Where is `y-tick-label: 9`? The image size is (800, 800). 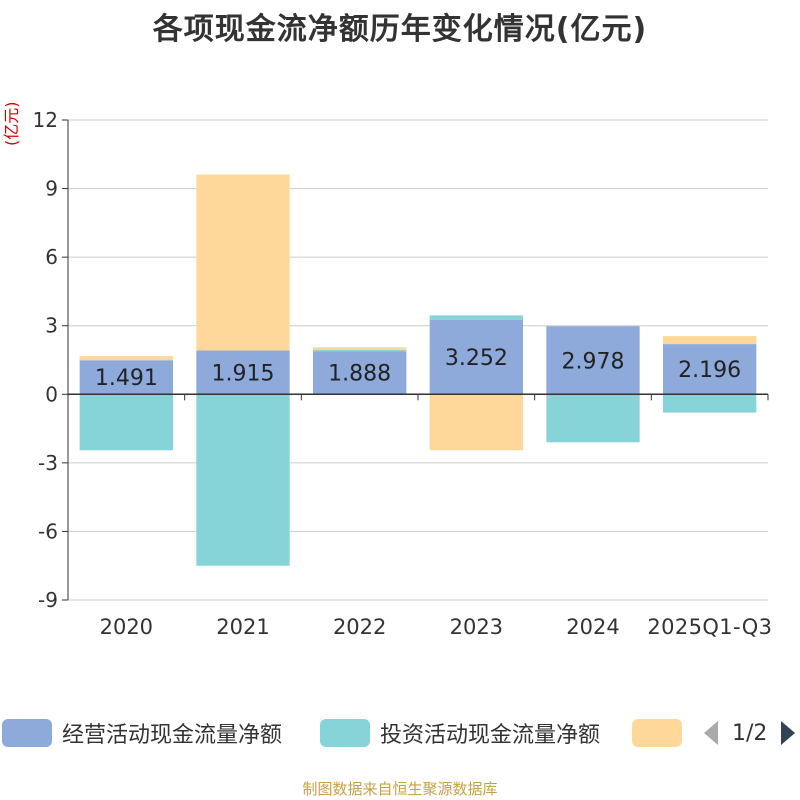 y-tick-label: 9 is located at coordinates (51, 189).